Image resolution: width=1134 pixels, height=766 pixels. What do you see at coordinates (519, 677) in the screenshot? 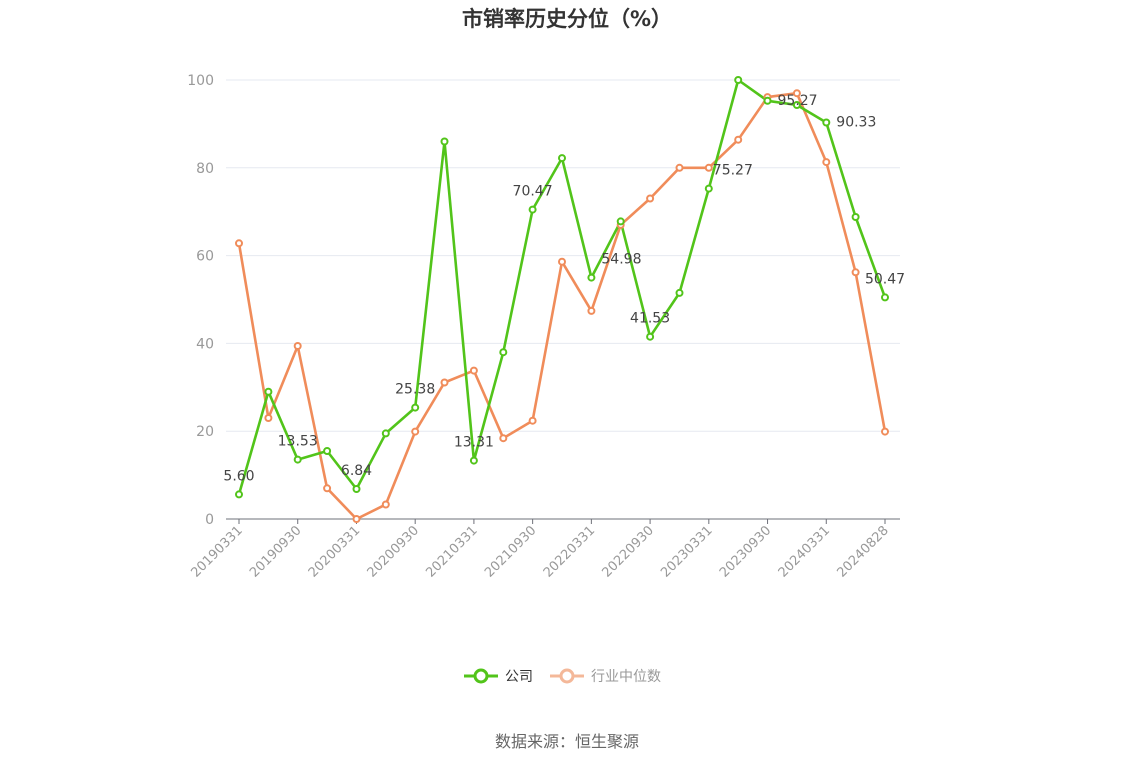
I see `legend-label-company: 公司` at bounding box center [519, 677].